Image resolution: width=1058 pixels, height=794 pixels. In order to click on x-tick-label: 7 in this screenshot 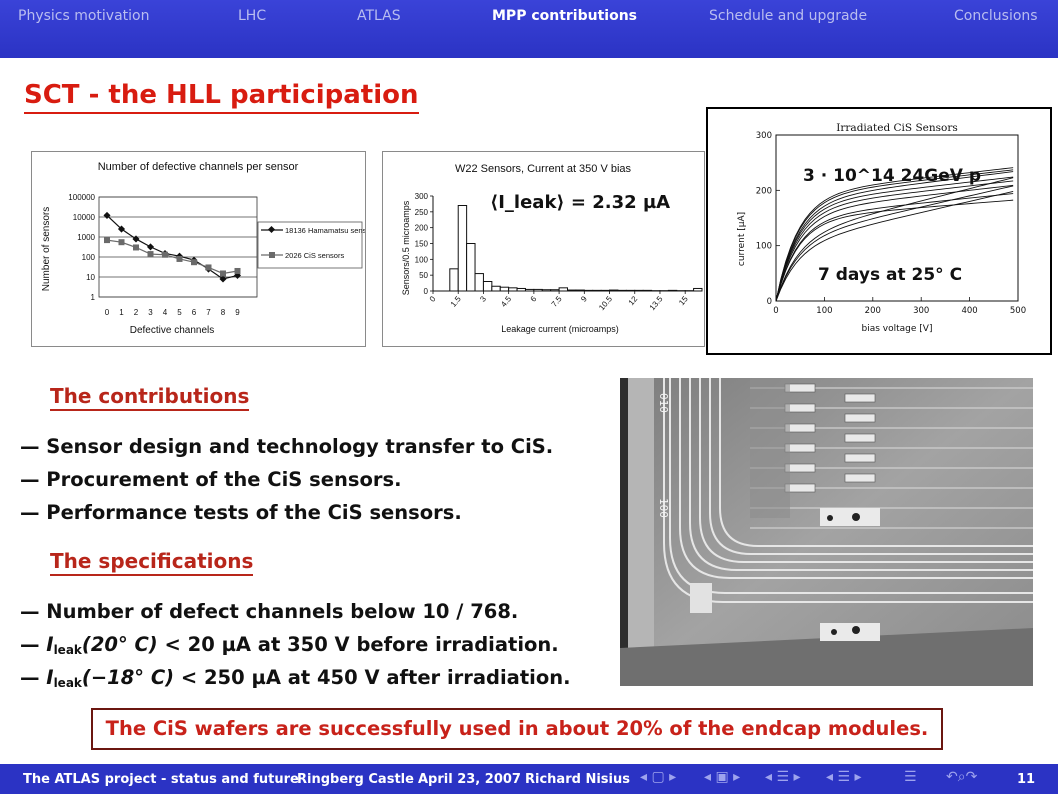, I will do `click(208, 312)`.